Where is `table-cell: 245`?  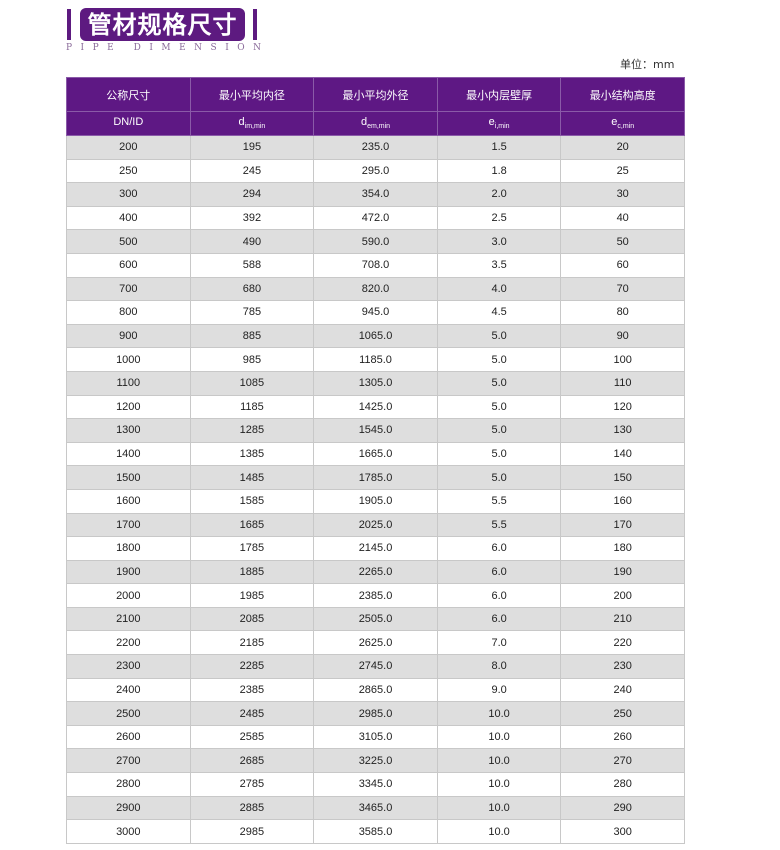
table-cell: 245 is located at coordinates (252, 171).